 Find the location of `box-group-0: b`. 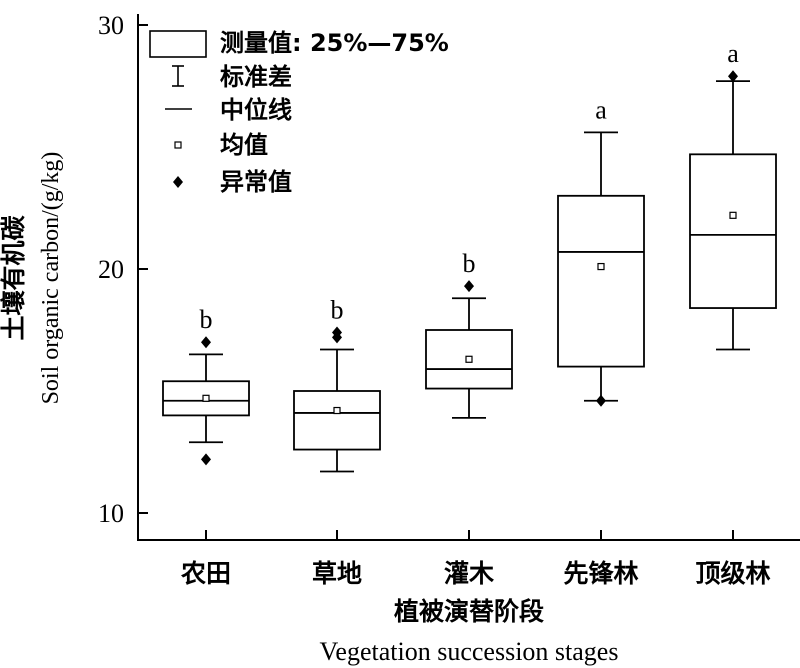

box-group-0: b is located at coordinates (206, 385).